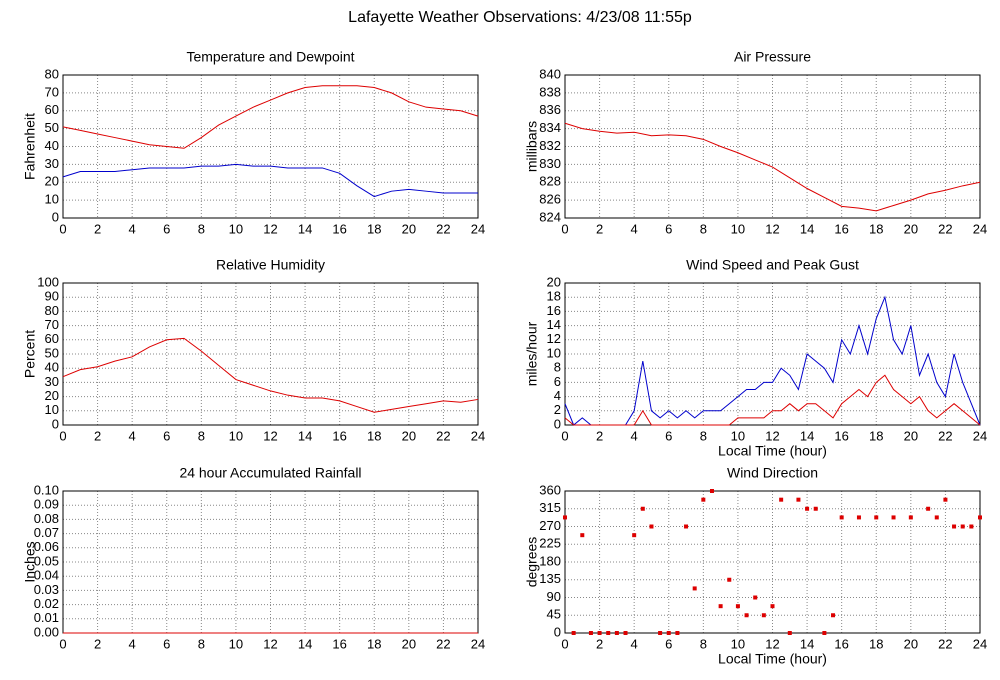 Image resolution: width=1000 pixels, height=680 pixels. Describe the element at coordinates (554, 324) in the screenshot. I see `y-tick-label: 14` at that location.